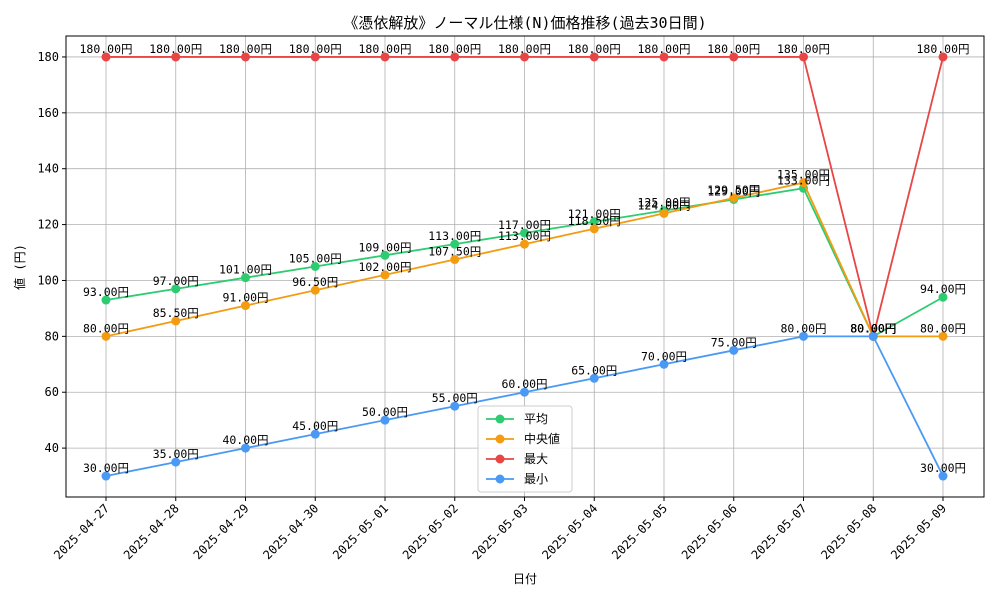 Image resolution: width=1000 pixels, height=604 pixels. Describe the element at coordinates (19, 267) in the screenshot. I see `y-axis-label: 値 (円)` at that location.